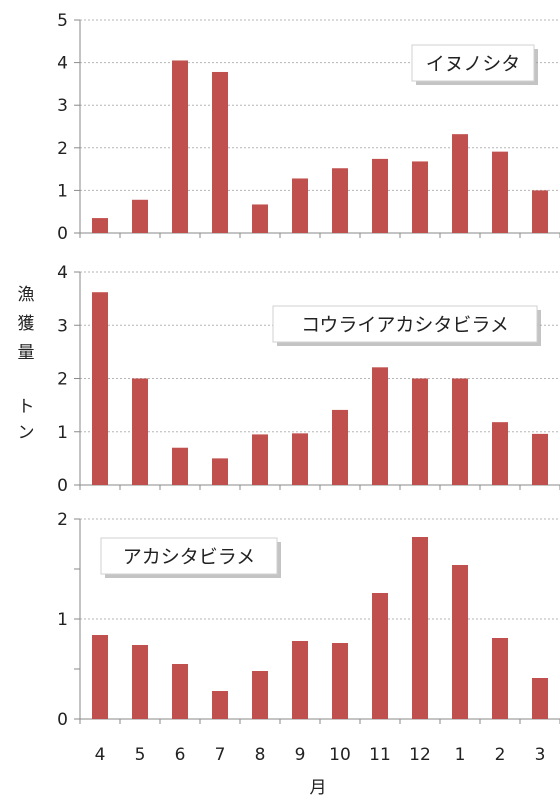 The width and height of the screenshot is (560, 803). Describe the element at coordinates (500, 755) in the screenshot. I see `x-tick-label: 2` at that location.